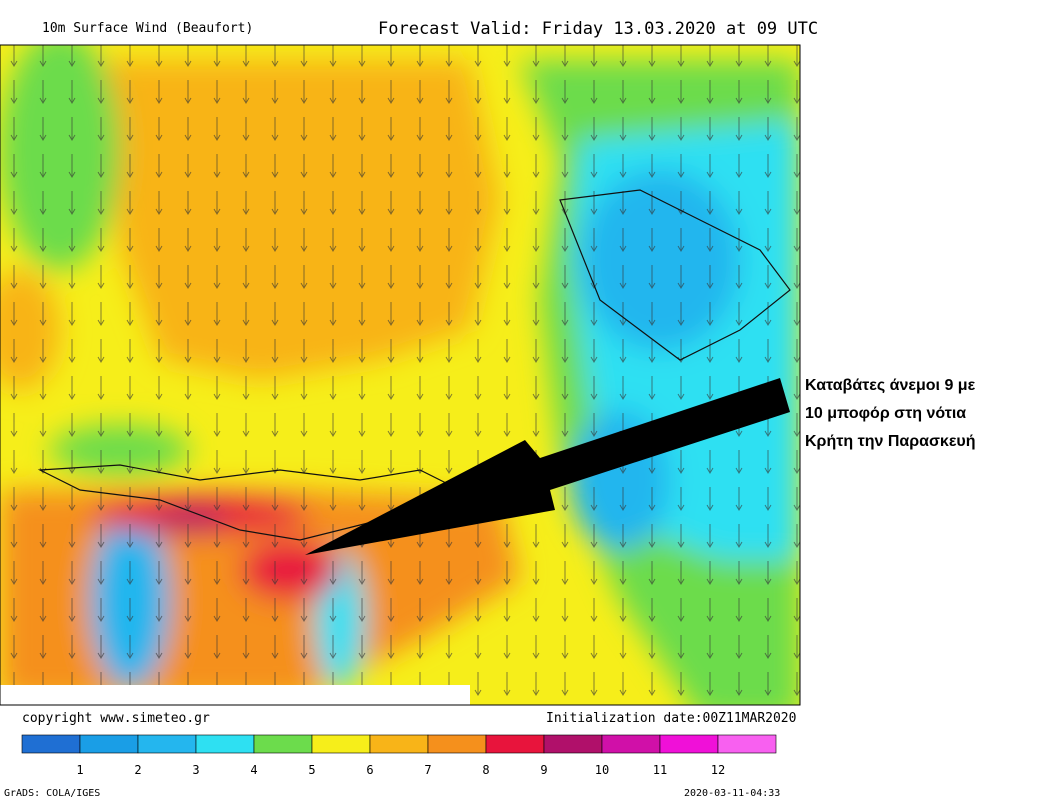 This screenshot has width=1050, height=804. What do you see at coordinates (732, 793) in the screenshot?
I see `timestamp: 2020-03-11-04:33` at bounding box center [732, 793].